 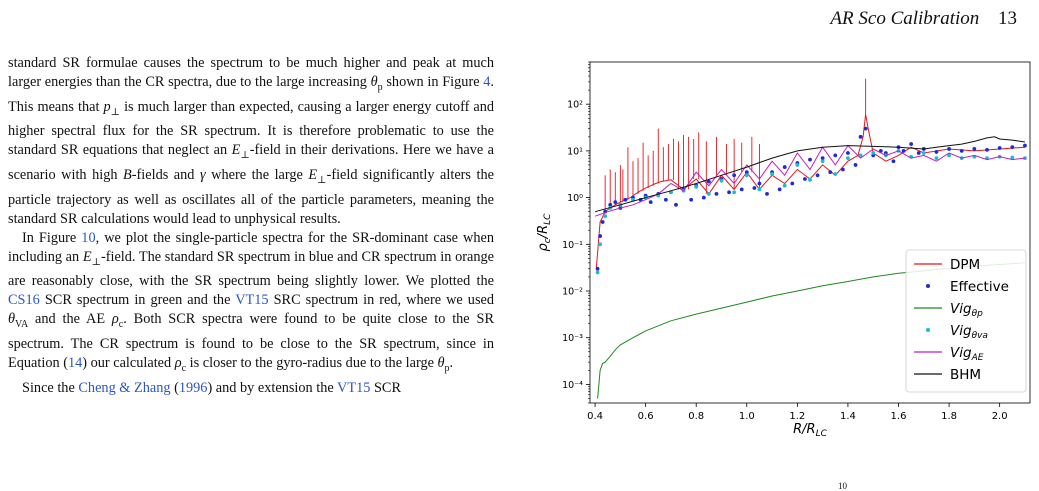 I want to click on subscript: c, so click(x=121, y=325).